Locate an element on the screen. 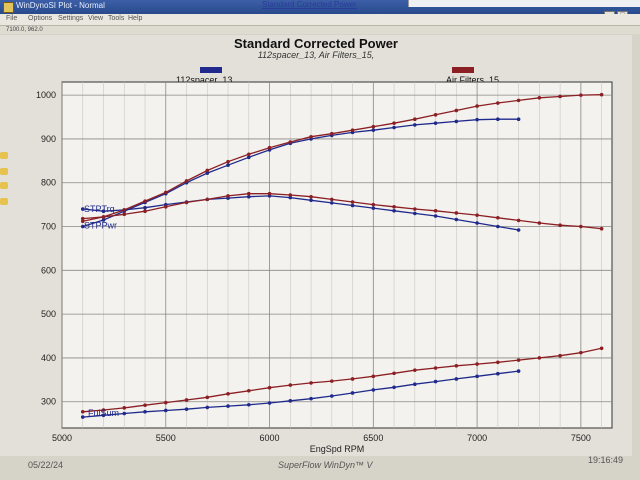 This screenshot has width=640, height=480. menu-file: File is located at coordinates (12, 18).